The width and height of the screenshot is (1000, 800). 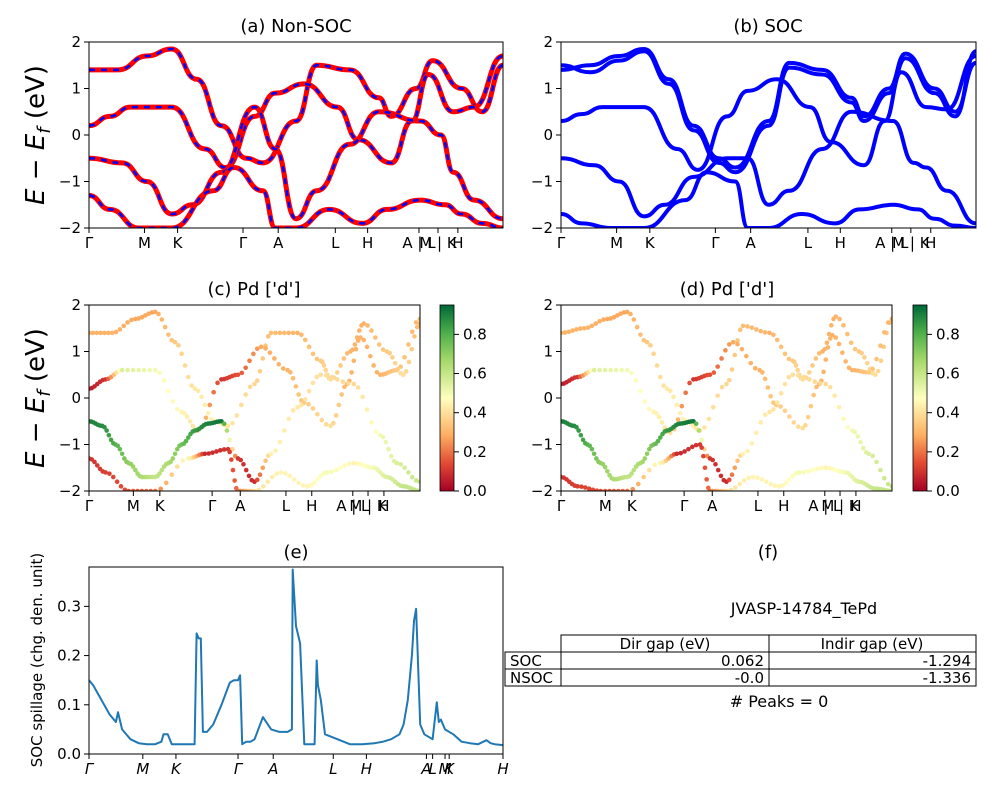 What do you see at coordinates (69, 705) in the screenshot?
I see `y-tick-label: 0.1` at bounding box center [69, 705].